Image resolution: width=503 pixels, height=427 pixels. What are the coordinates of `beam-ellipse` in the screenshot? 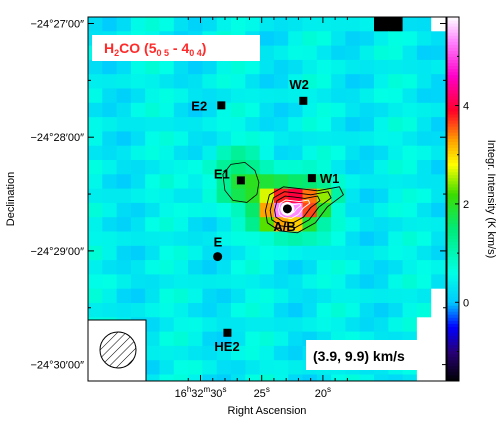 It's located at (118, 350).